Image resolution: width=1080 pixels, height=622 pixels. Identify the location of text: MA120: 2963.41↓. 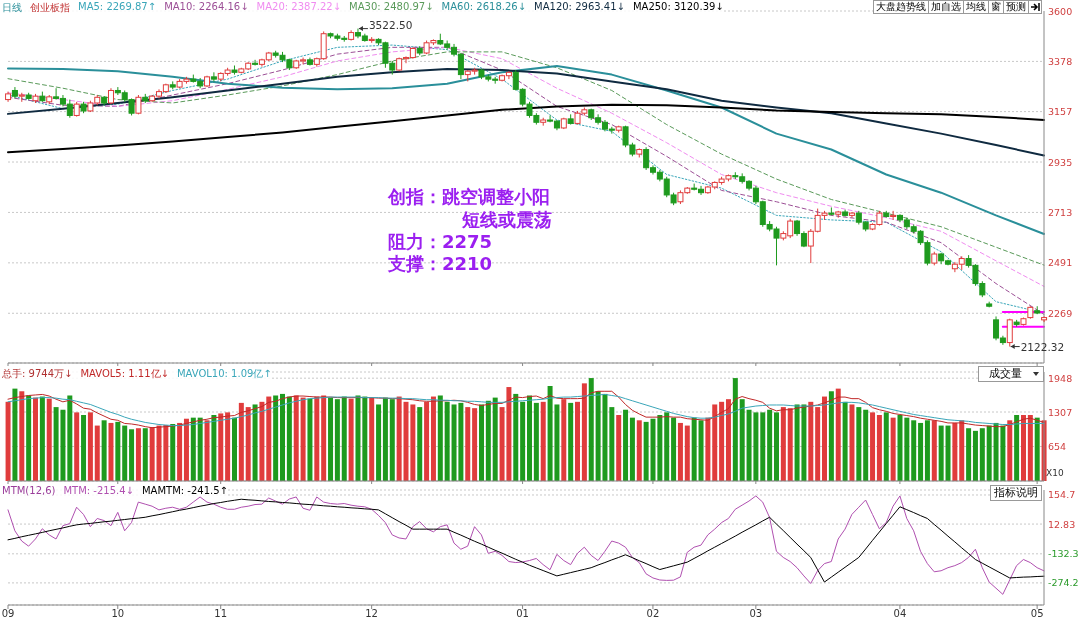
(579, 7).